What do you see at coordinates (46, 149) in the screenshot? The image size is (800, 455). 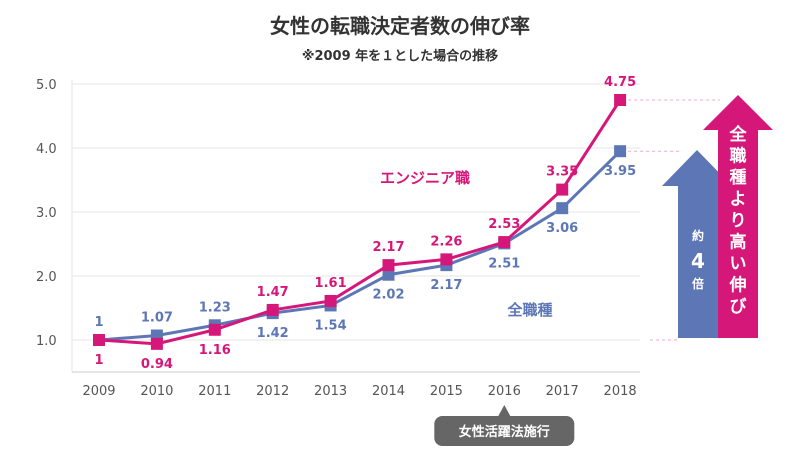 I see `y-tick-label: 4.0` at bounding box center [46, 149].